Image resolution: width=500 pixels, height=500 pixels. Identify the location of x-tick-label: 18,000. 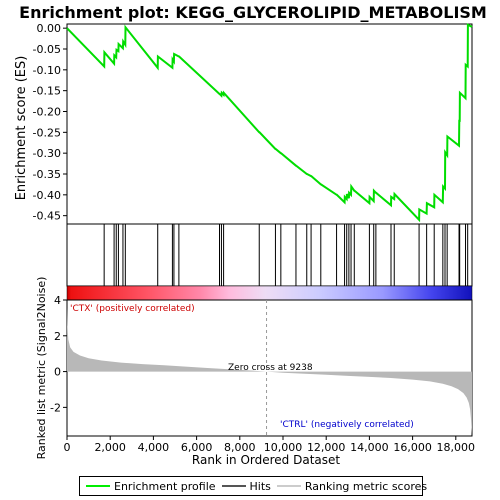
(456, 447).